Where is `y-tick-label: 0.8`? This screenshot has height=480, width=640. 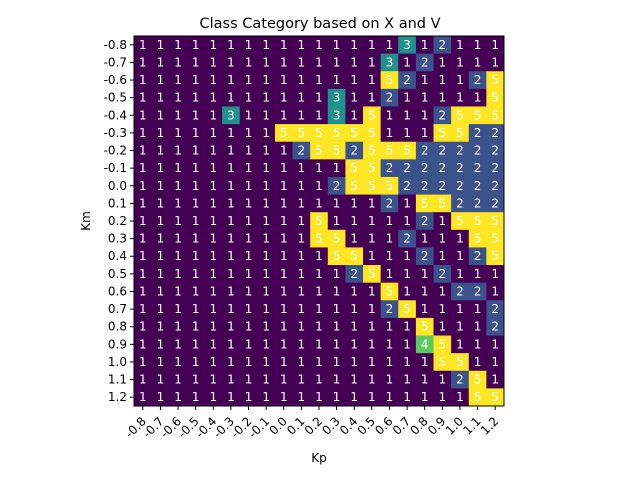
y-tick-label: 0.8 is located at coordinates (117, 327).